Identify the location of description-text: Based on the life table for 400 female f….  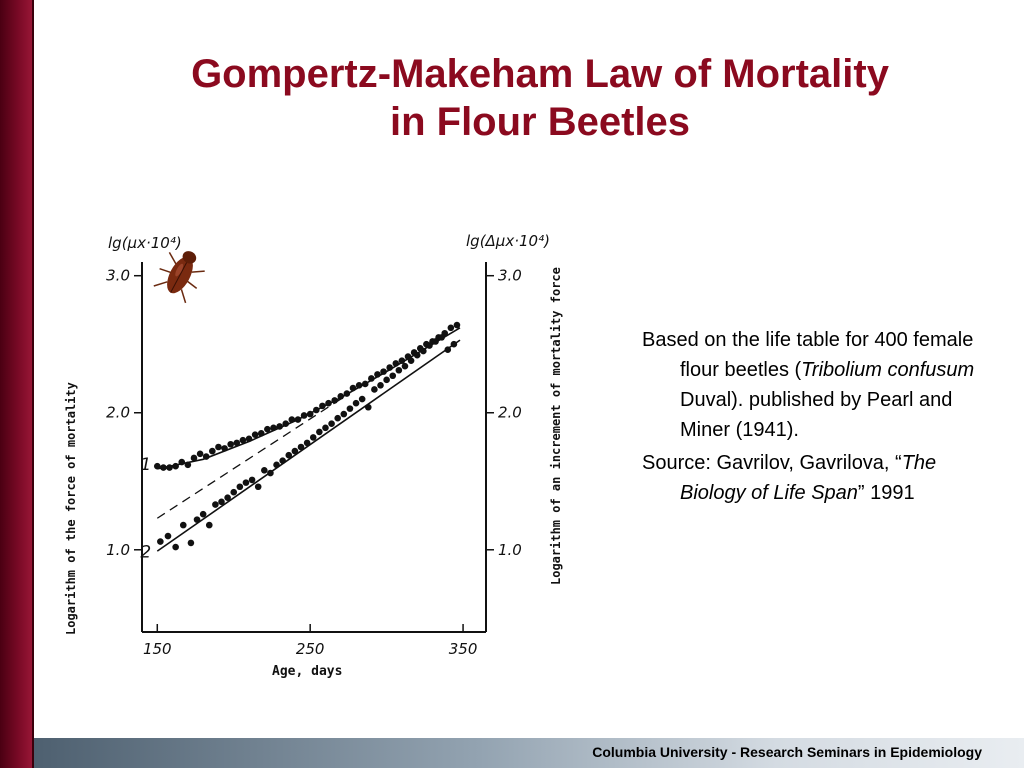
(817, 418).